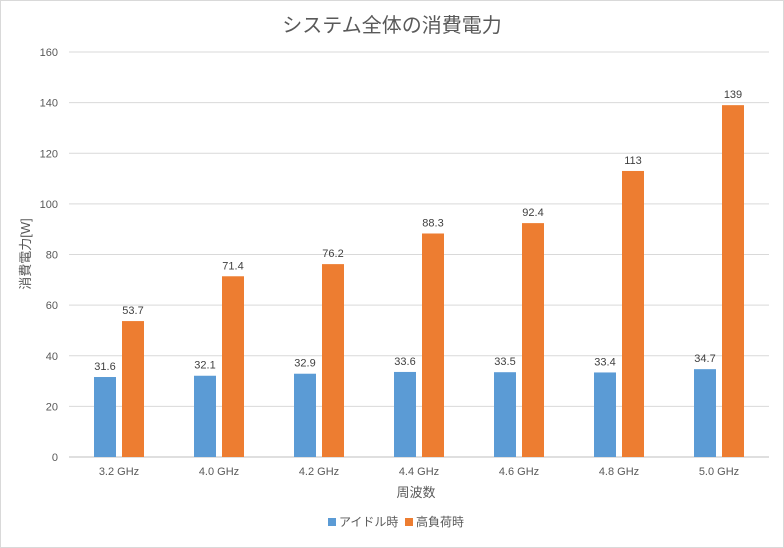  I want to click on x-tick-label: 4.4 GHz, so click(419, 472).